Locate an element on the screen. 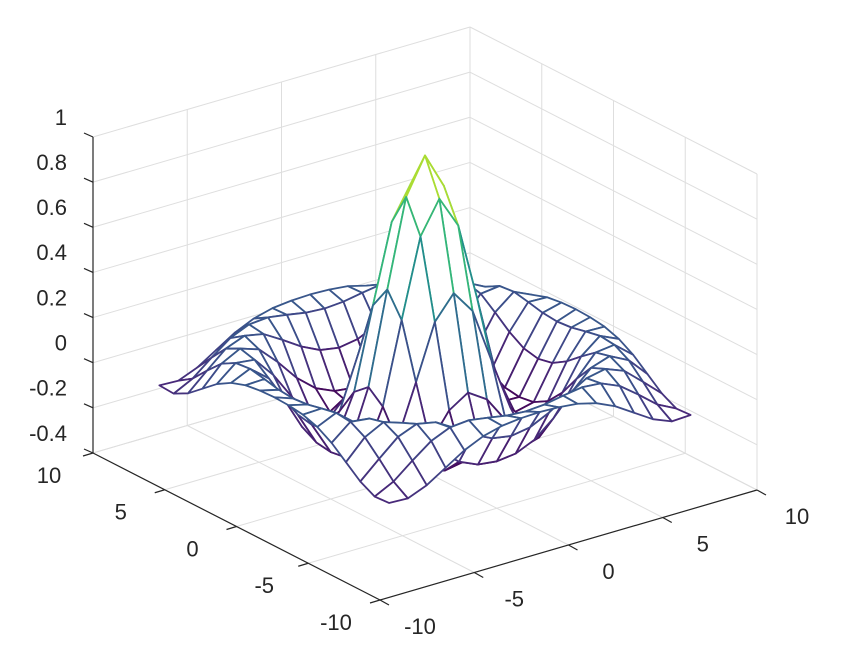  x-tick-label: 5 is located at coordinates (703, 543).